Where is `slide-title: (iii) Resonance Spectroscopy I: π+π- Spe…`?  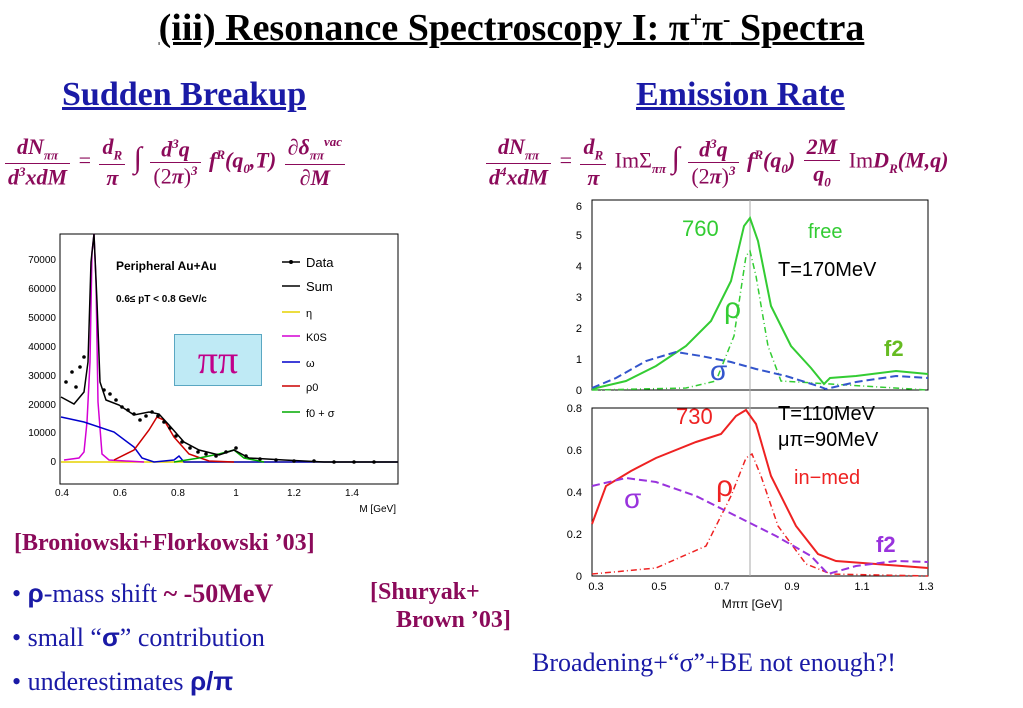 slide-title: (iii) Resonance Spectroscopy I: π+π- Spe… is located at coordinates (511, 27).